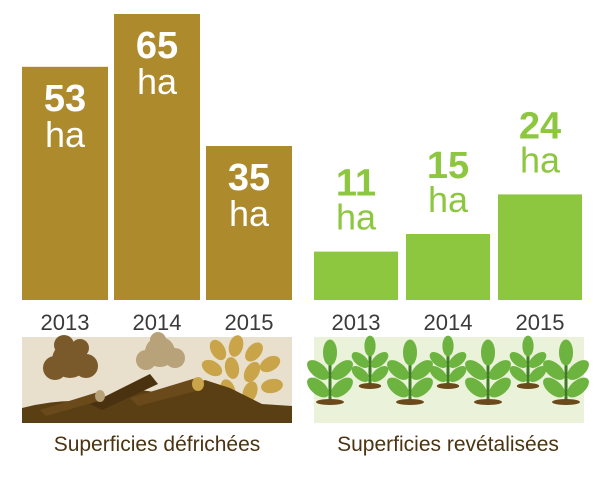 The width and height of the screenshot is (603, 479). I want to click on value-label-2013: 53, so click(65, 99).